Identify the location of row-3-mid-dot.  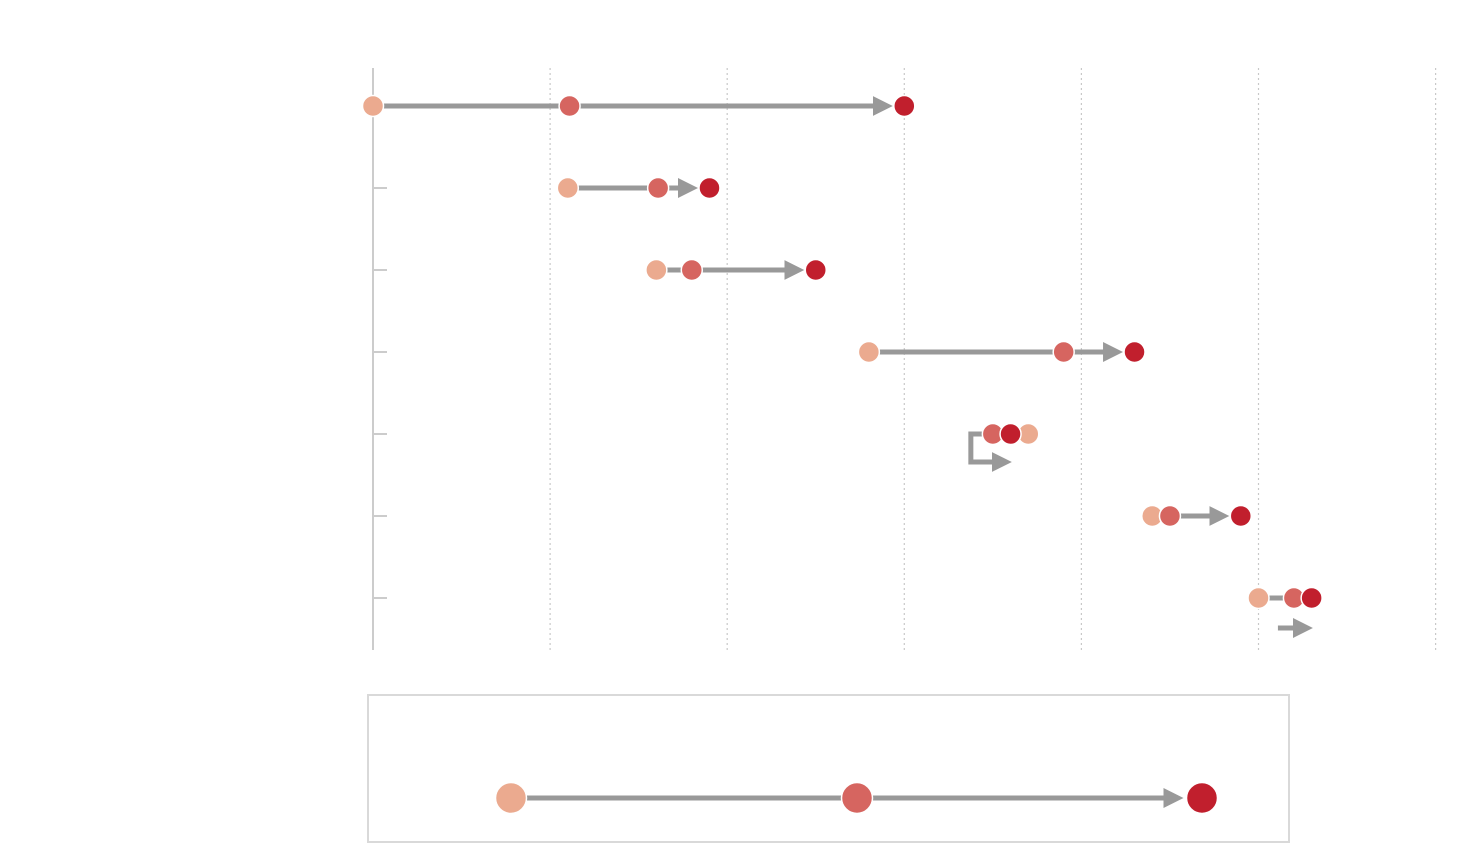
(1063, 352).